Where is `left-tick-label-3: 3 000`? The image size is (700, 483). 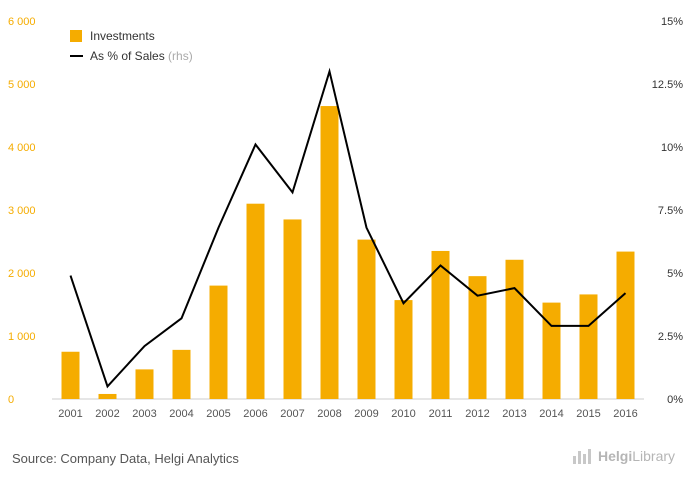
left-tick-label-3: 3 000 is located at coordinates (22, 211).